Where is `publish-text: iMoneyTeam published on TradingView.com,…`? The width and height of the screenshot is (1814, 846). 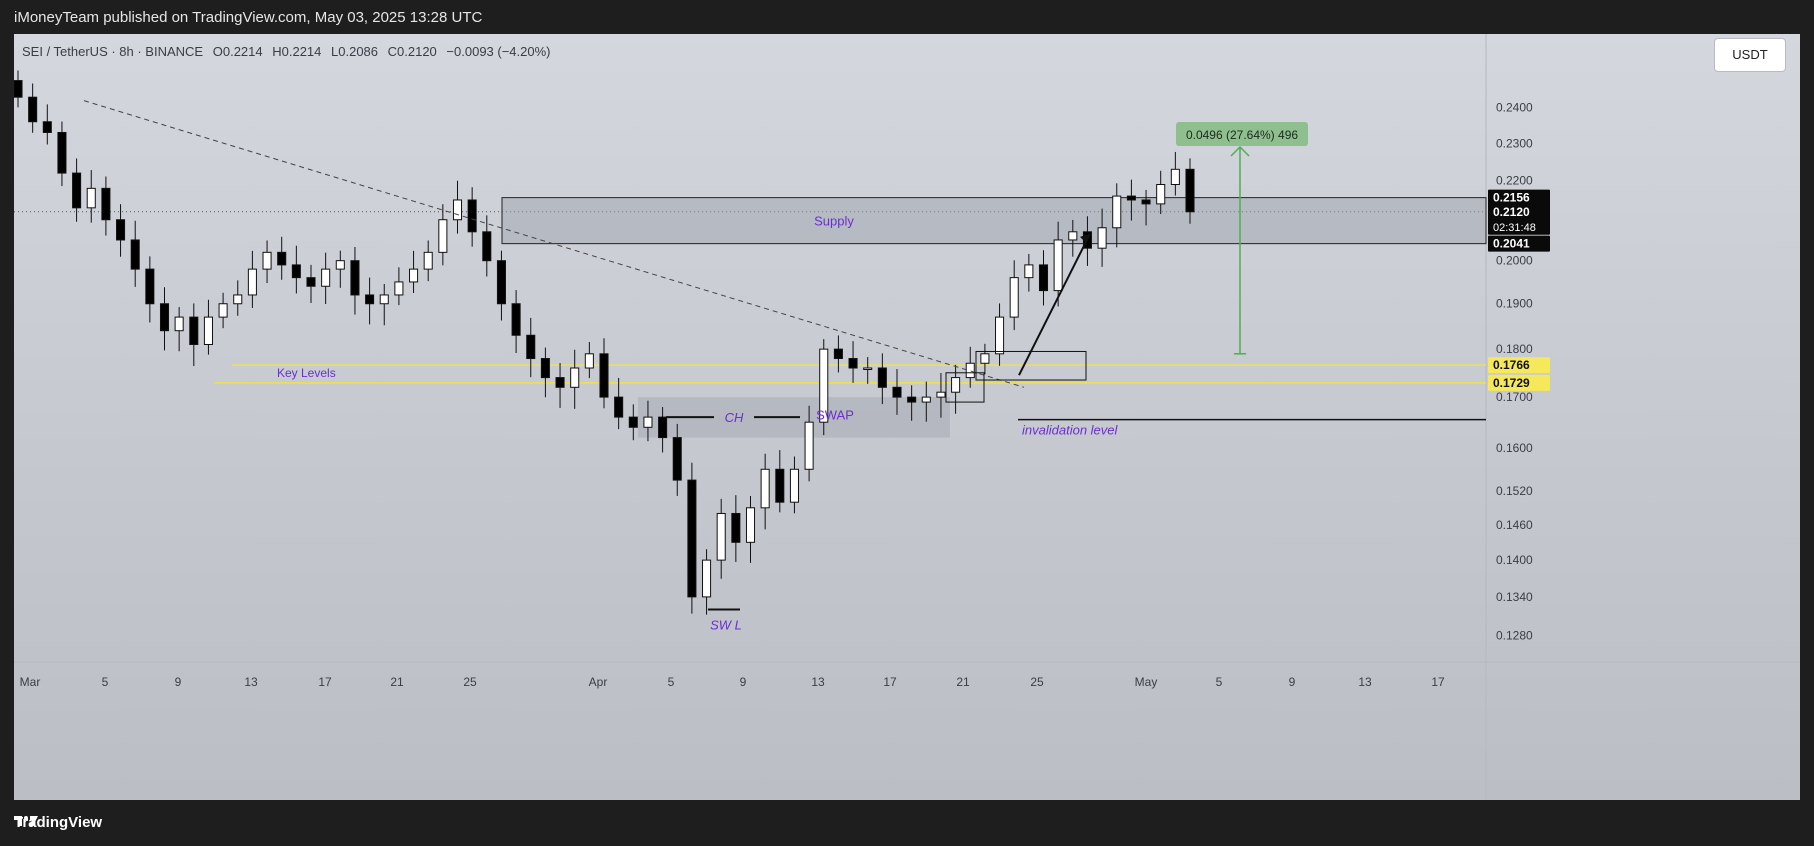 publish-text: iMoneyTeam published on TradingView.com,… is located at coordinates (248, 17).